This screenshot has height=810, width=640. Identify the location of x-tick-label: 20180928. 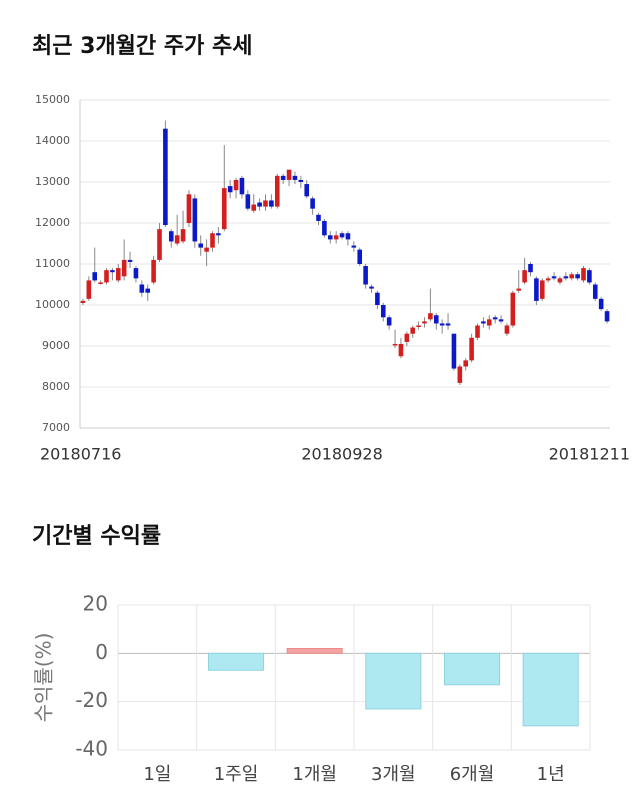
(341, 454).